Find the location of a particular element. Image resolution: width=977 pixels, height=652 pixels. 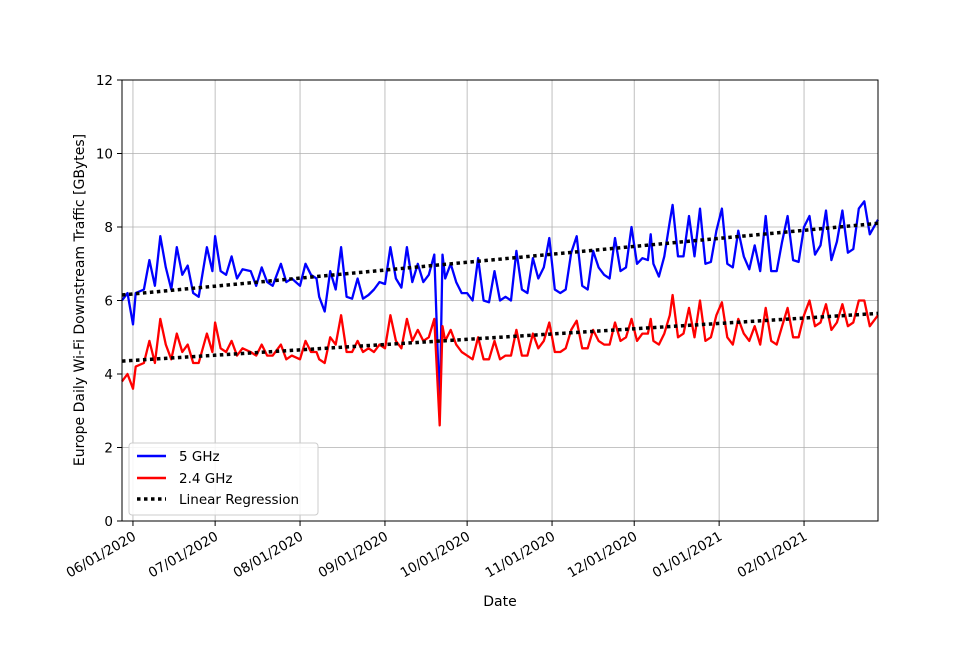

legend: 5 GHz 2.4 GHz Linear Regression is located at coordinates (223, 479).